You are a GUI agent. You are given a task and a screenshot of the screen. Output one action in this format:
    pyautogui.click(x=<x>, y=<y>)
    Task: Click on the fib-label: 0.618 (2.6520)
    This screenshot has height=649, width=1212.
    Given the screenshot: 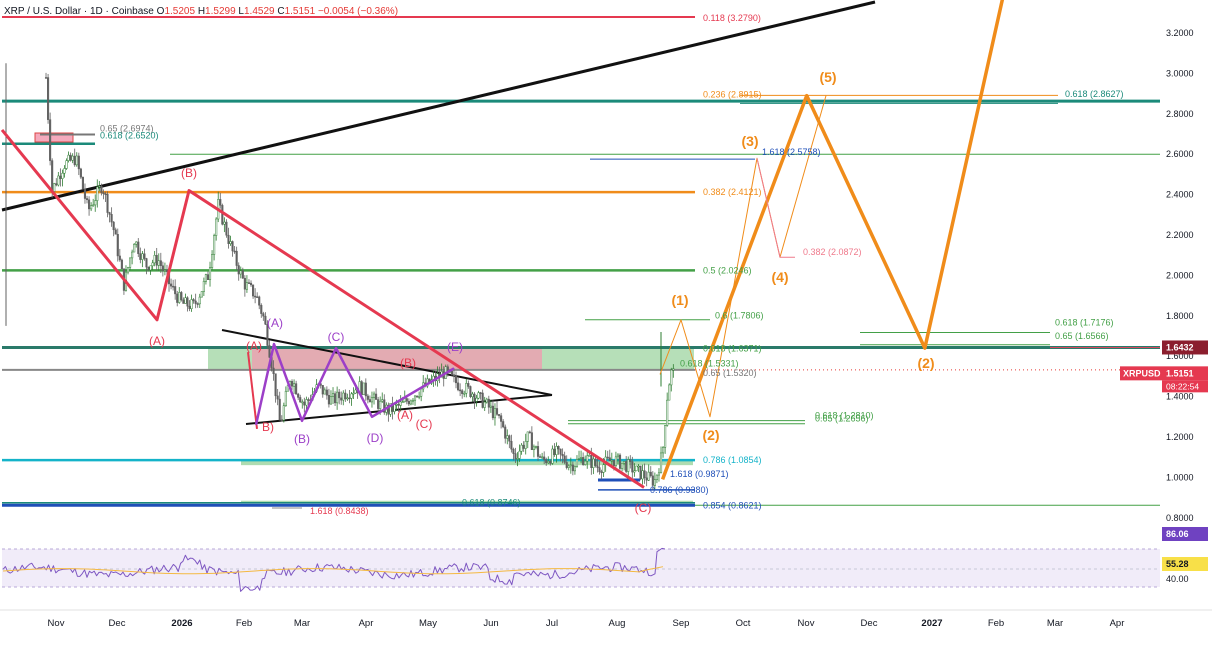 What is the action you would take?
    pyautogui.click(x=129, y=136)
    